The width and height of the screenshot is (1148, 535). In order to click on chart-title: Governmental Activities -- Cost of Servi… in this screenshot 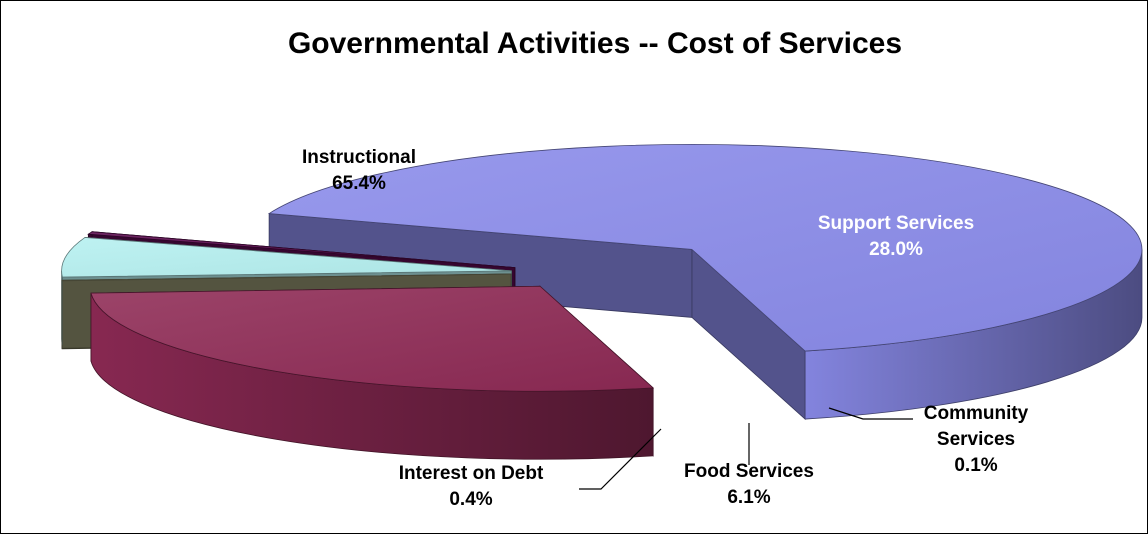, I will do `click(595, 43)`.